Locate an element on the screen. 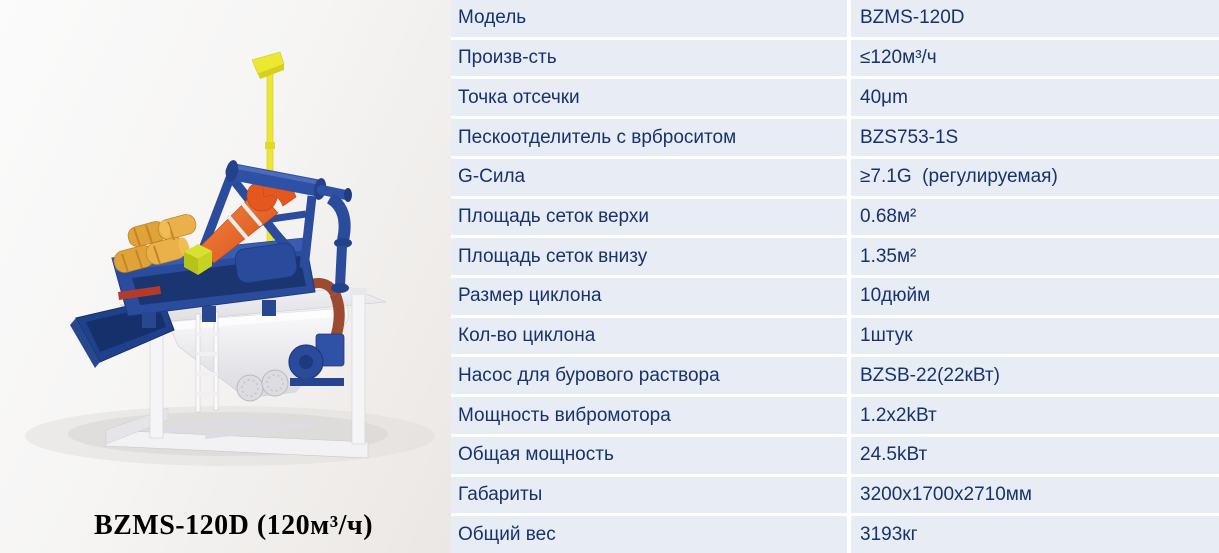 This screenshot has width=1219, height=553. table-row: Общая мощность 24.5kВт is located at coordinates (835, 455).